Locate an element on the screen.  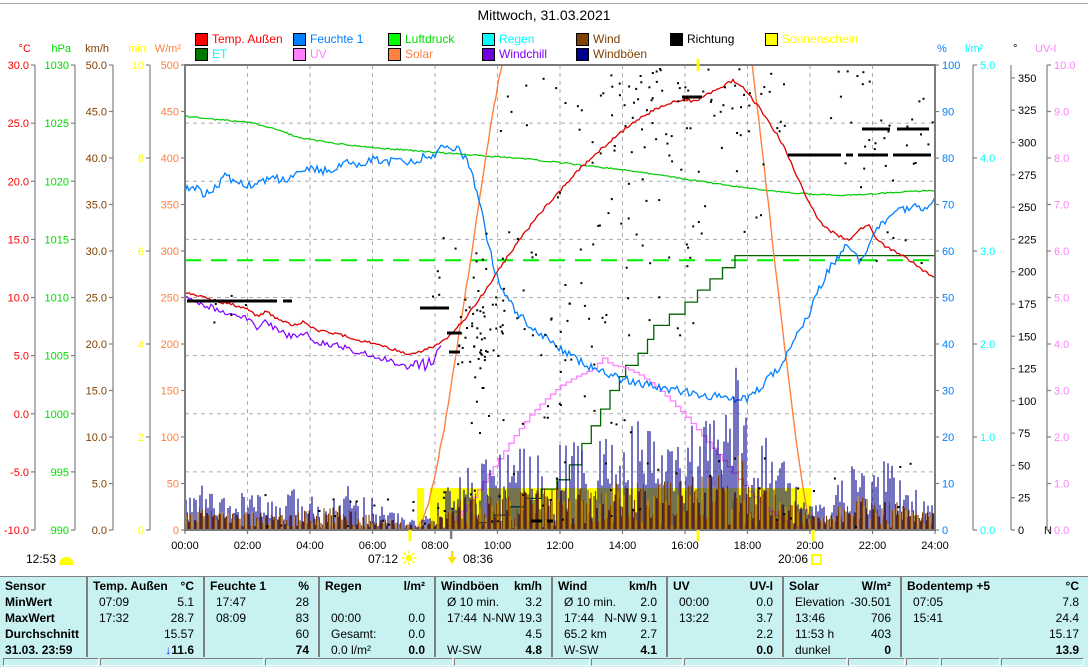
svg-text: 8.0 is located at coordinates (1061, 159).